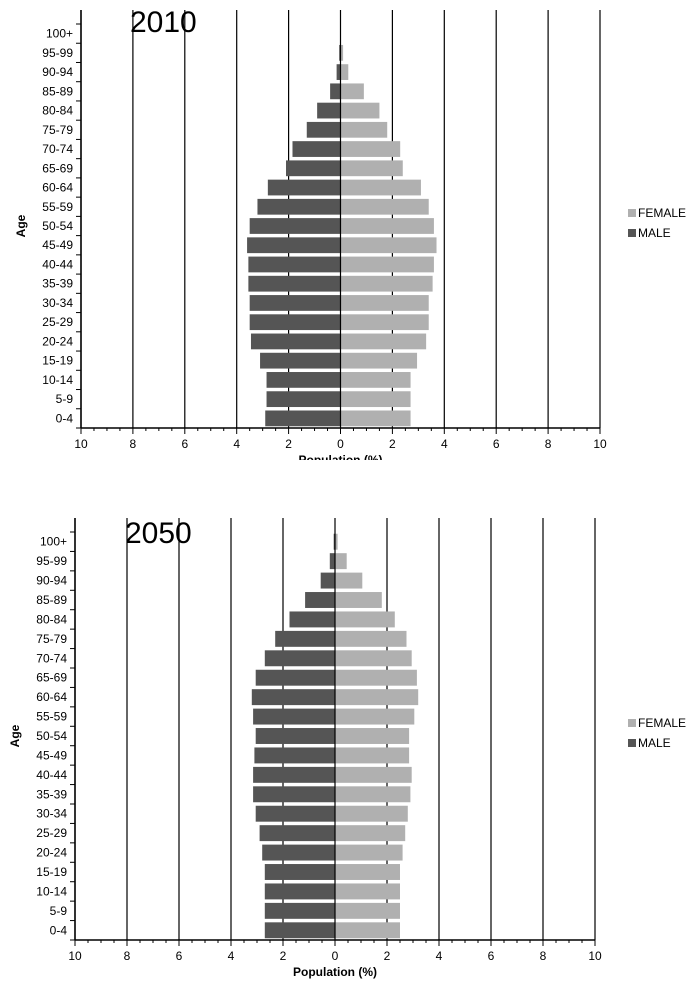 Image resolution: width=697 pixels, height=988 pixels. What do you see at coordinates (158, 533) in the screenshot?
I see `chart-title: 2050` at bounding box center [158, 533].